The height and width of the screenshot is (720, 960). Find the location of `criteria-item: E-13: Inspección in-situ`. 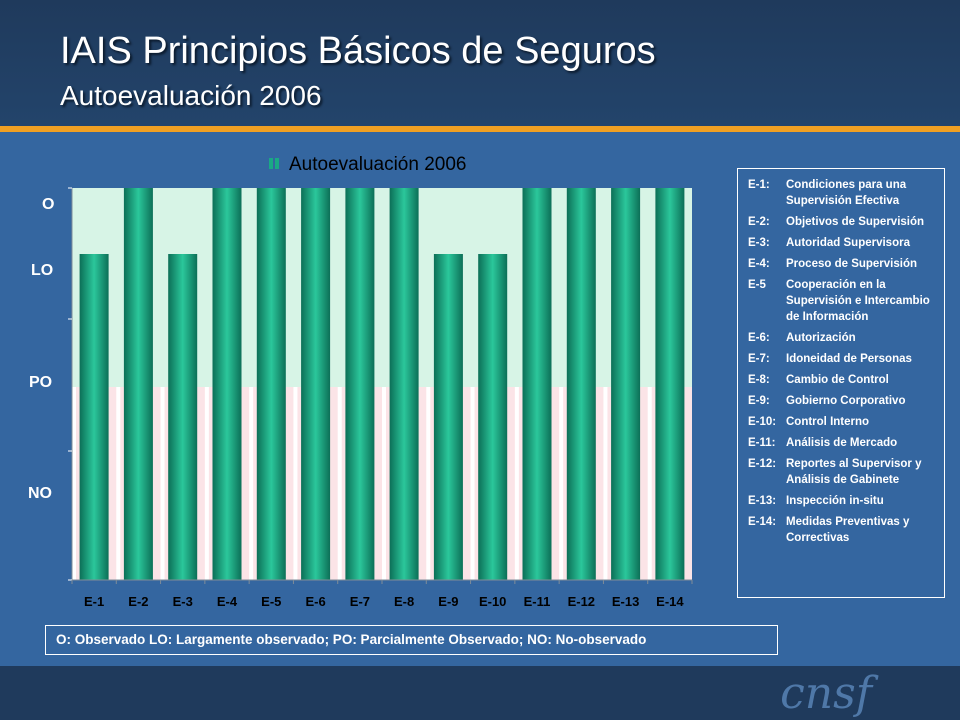

criteria-item: E-13: Inspección in-situ is located at coordinates (841, 501).